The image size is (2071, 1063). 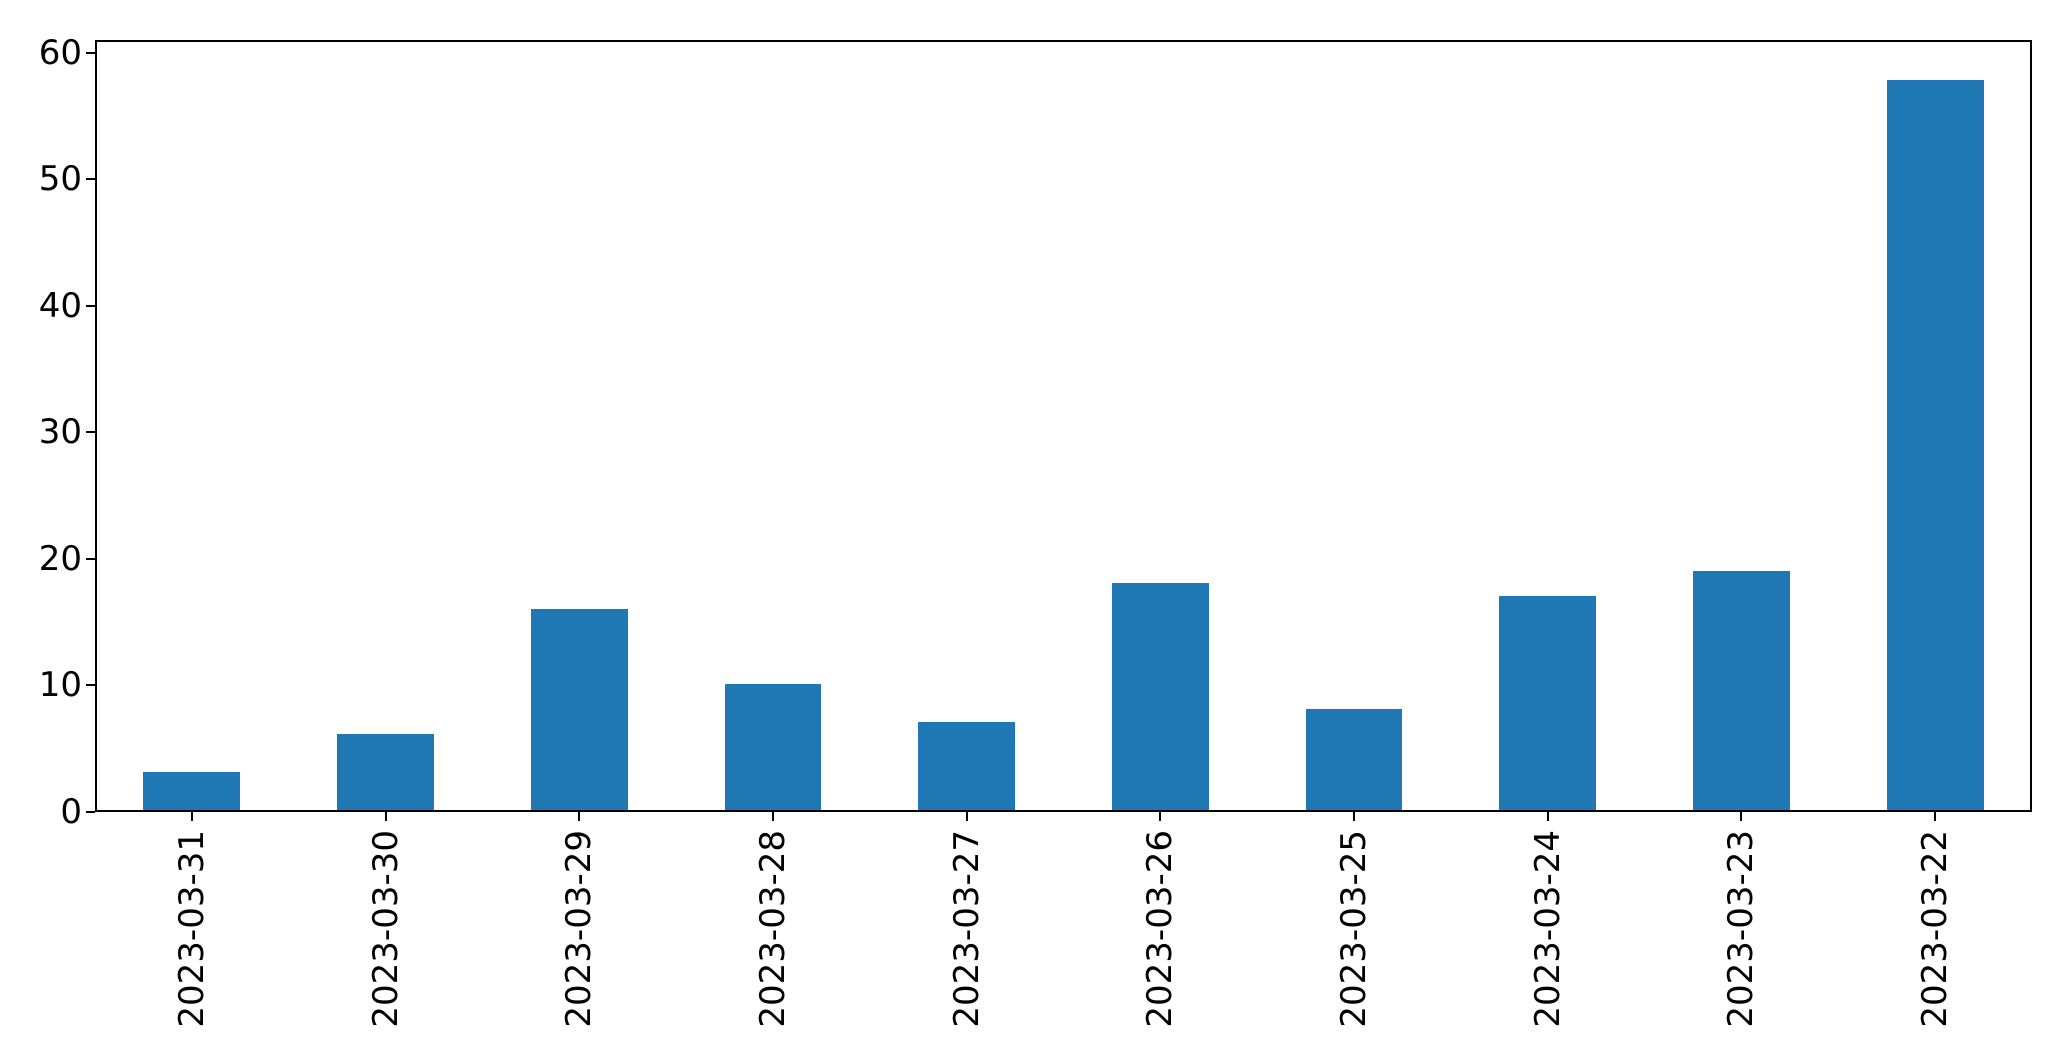 I want to click on y-tick-label: 0, so click(x=71, y=812).